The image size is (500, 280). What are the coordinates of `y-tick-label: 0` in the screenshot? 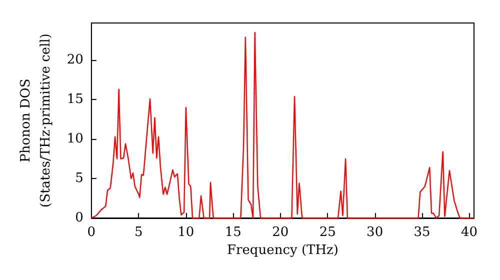 It's located at (79, 218).